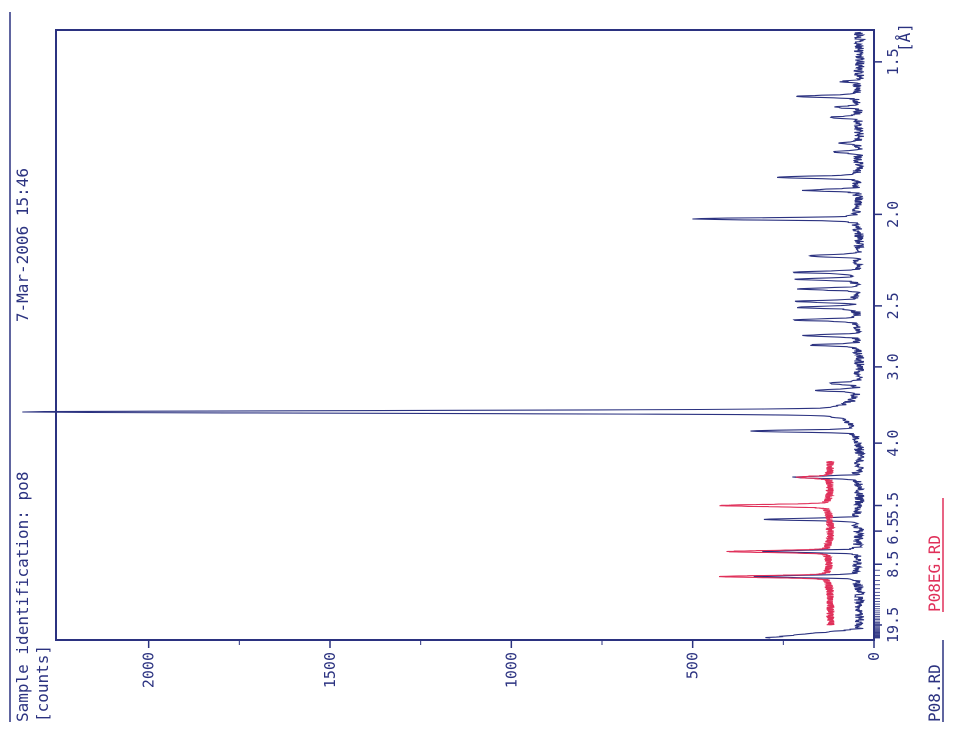 Image resolution: width=960 pixels, height=731 pixels. I want to click on timestamp: 7-Mar-2006 15:46, so click(22, 245).